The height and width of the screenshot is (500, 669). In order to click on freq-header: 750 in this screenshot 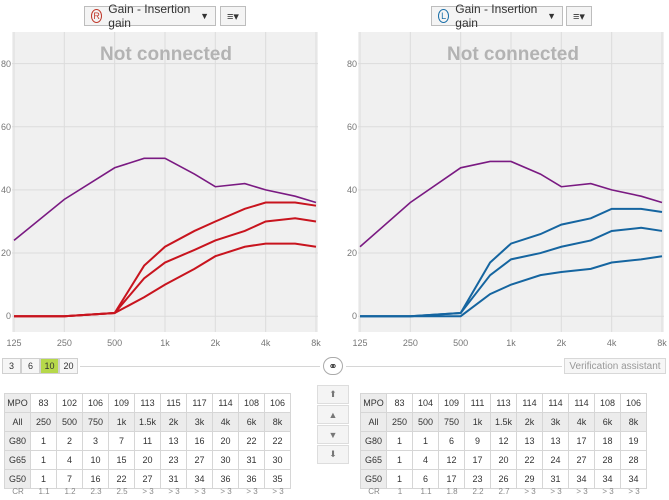, I will do `click(95, 422)`.